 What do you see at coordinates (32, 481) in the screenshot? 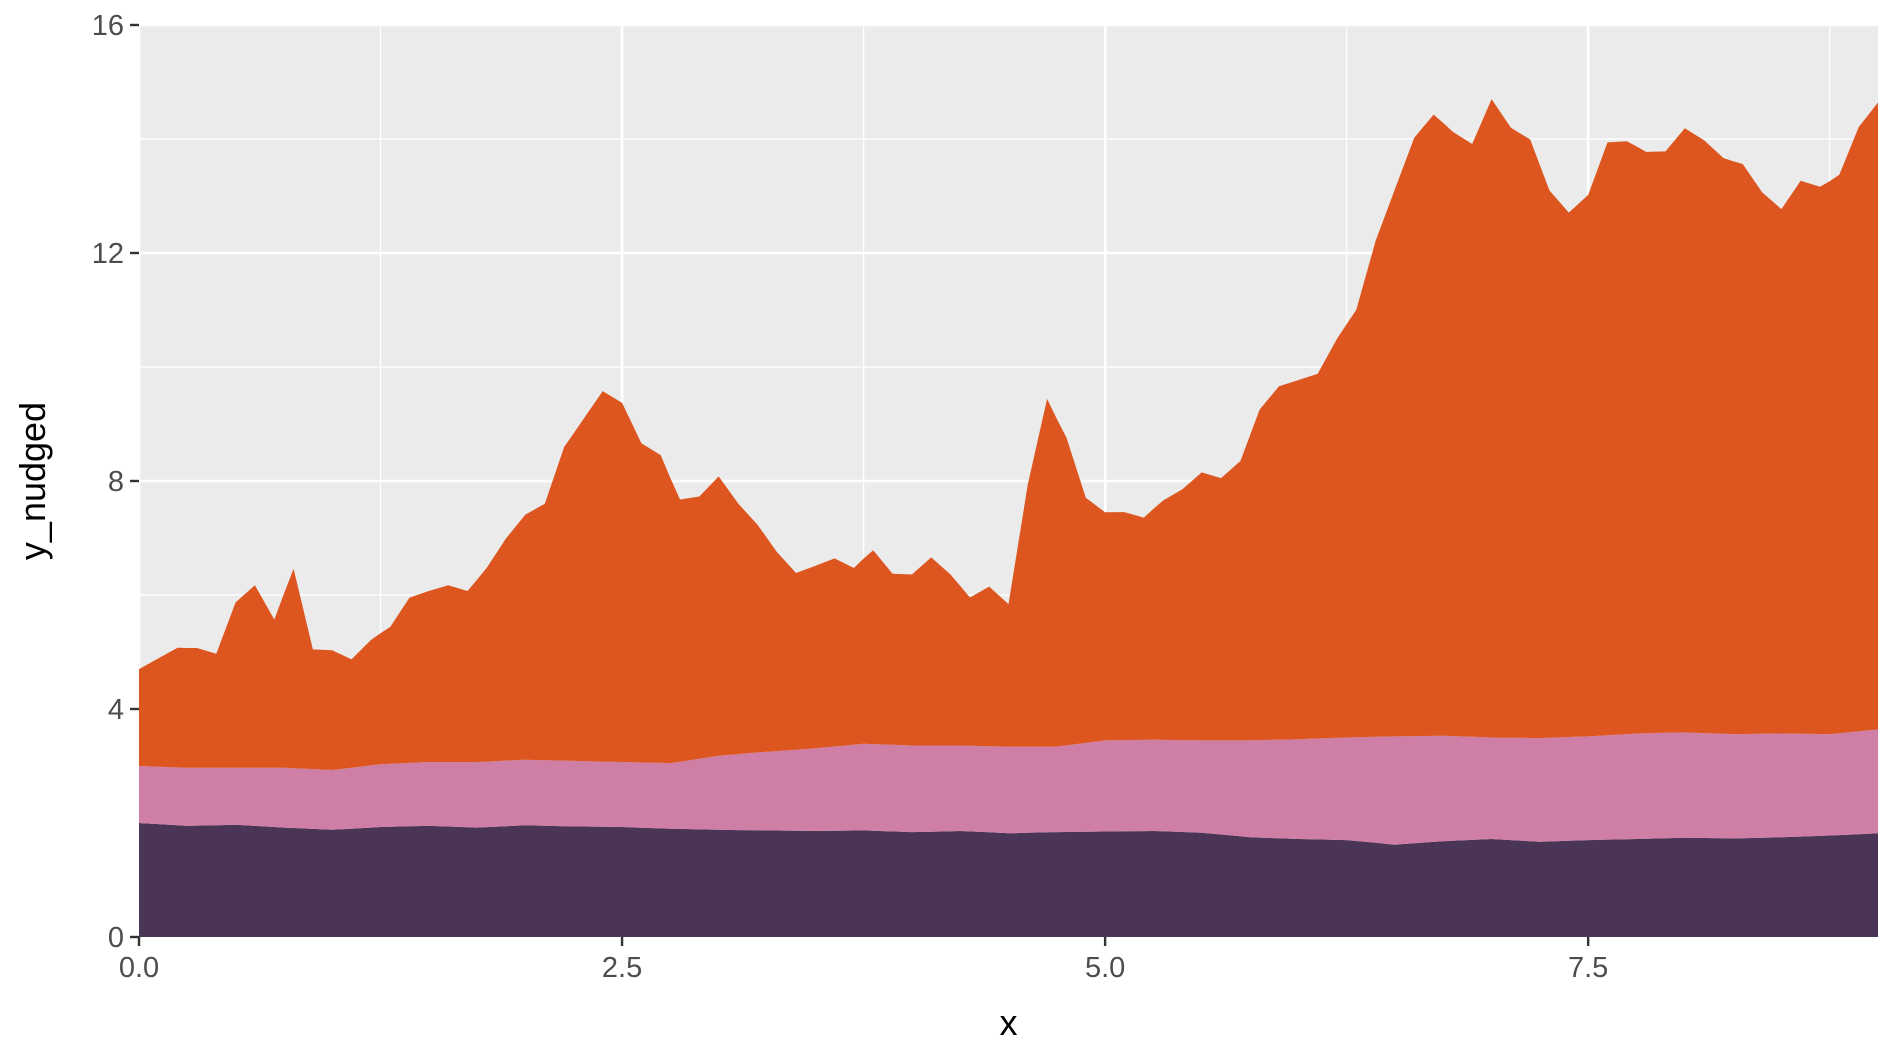
I see `y-axis-title: y_nudged` at bounding box center [32, 481].